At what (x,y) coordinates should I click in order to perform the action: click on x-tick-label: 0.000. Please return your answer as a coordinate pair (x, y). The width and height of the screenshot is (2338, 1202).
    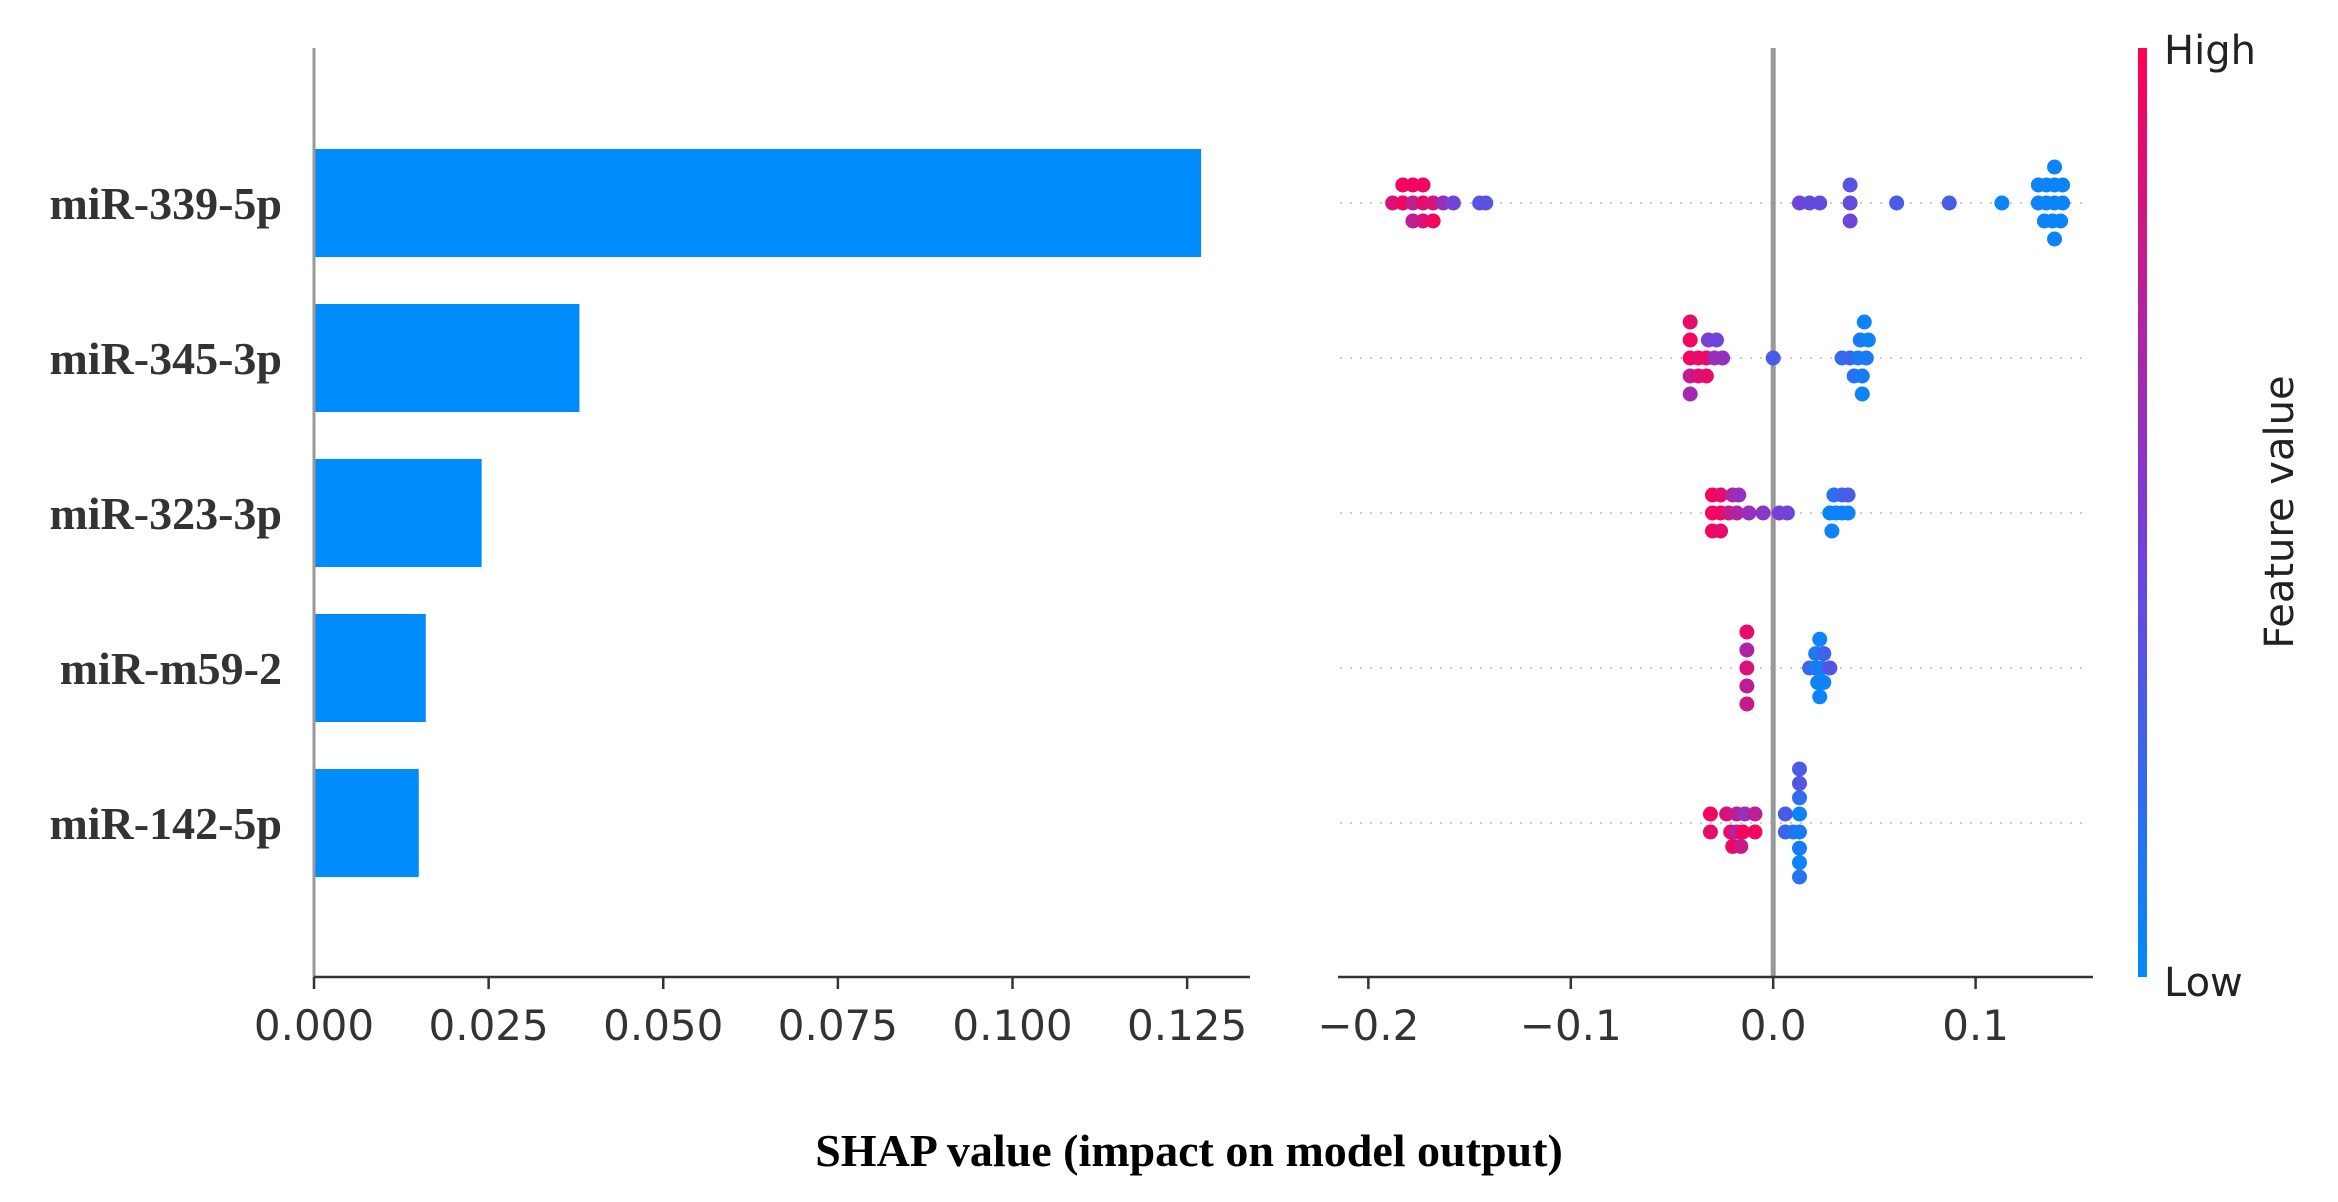
    Looking at the image, I should click on (314, 1025).